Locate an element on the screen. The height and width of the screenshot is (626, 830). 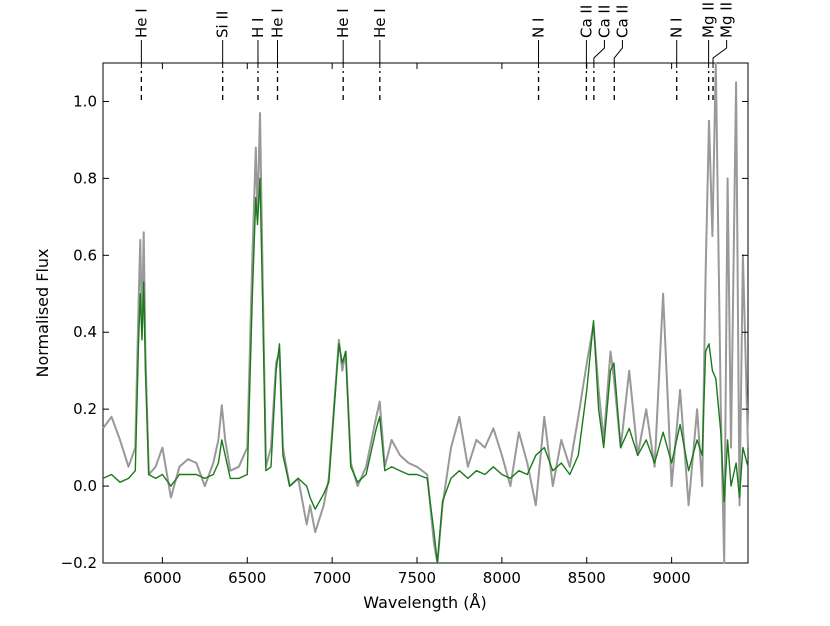
x-tick-label: 6000 is located at coordinates (162, 578).